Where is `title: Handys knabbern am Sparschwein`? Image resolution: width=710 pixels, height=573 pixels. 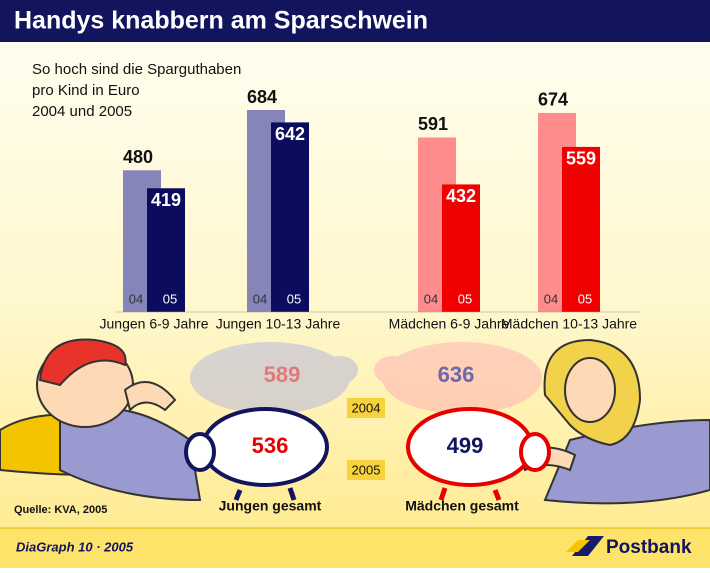
title: Handys knabbern am Sparschwein is located at coordinates (221, 21).